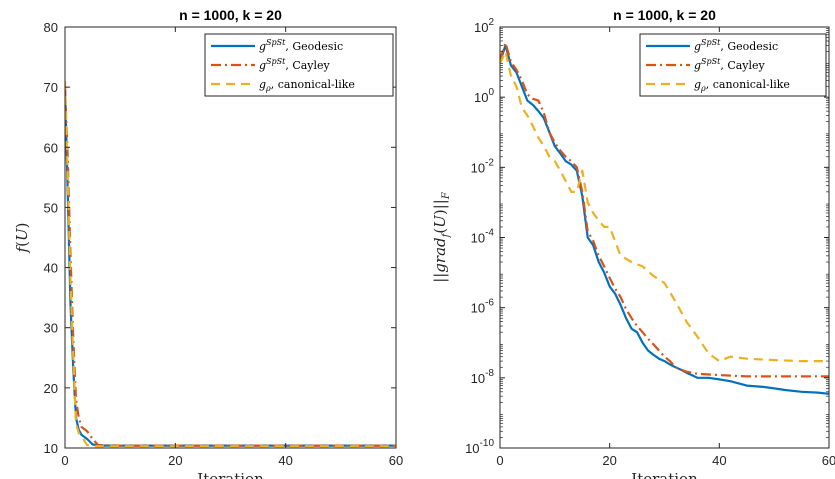 This screenshot has height=479, width=835. What do you see at coordinates (483, 307) in the screenshot?
I see `y-tick-label: 10⁻⁶` at bounding box center [483, 307].